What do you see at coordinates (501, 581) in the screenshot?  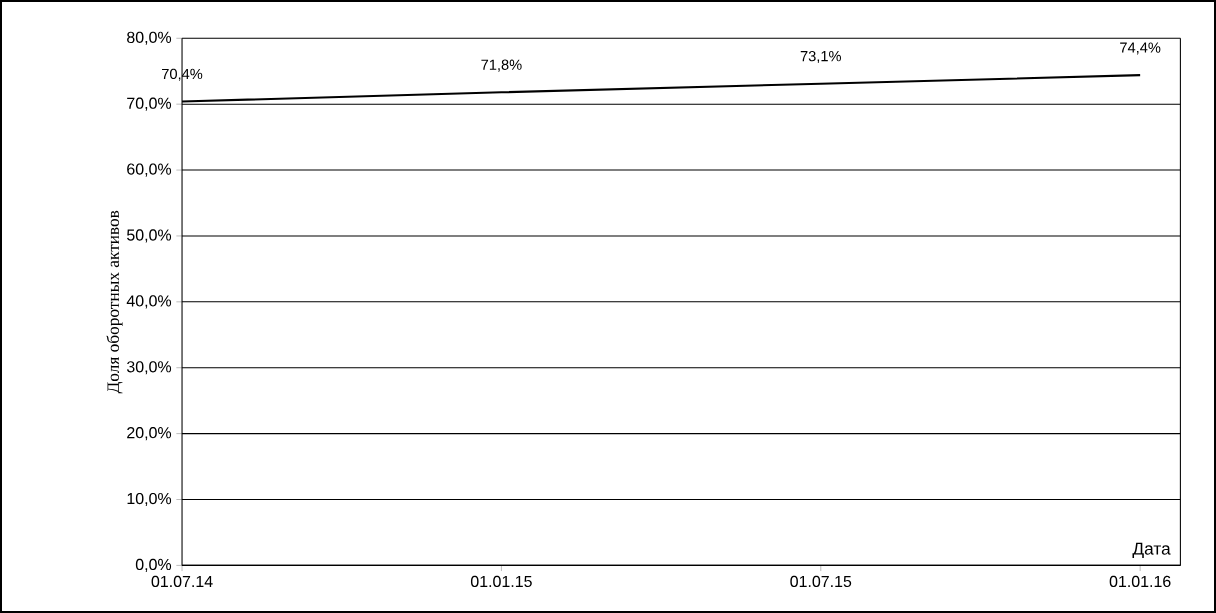 I see `x-tick-label: 01.01.15` at bounding box center [501, 581].